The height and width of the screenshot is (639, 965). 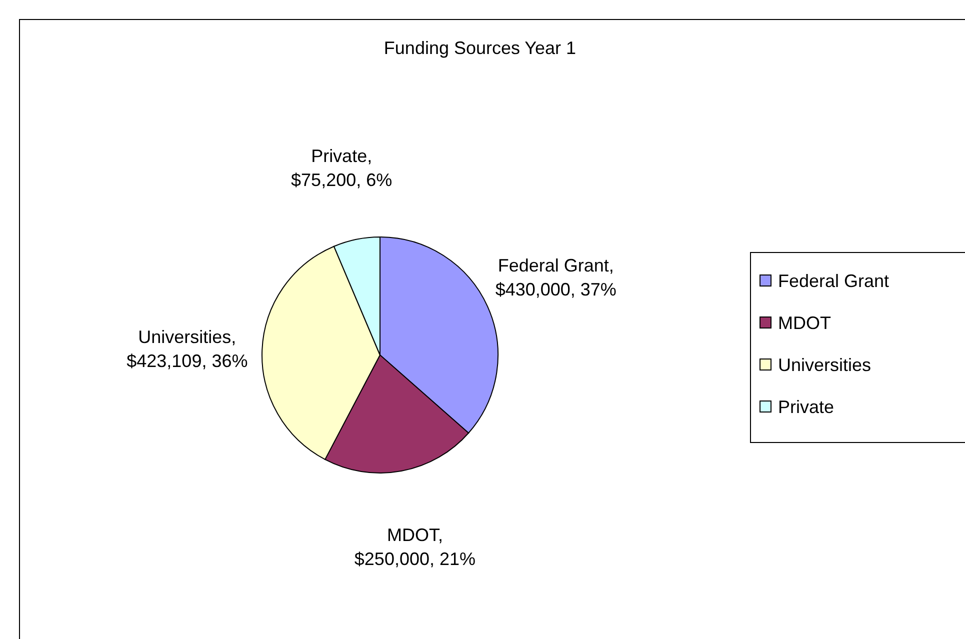 I want to click on legend-label: Private, so click(x=806, y=407).